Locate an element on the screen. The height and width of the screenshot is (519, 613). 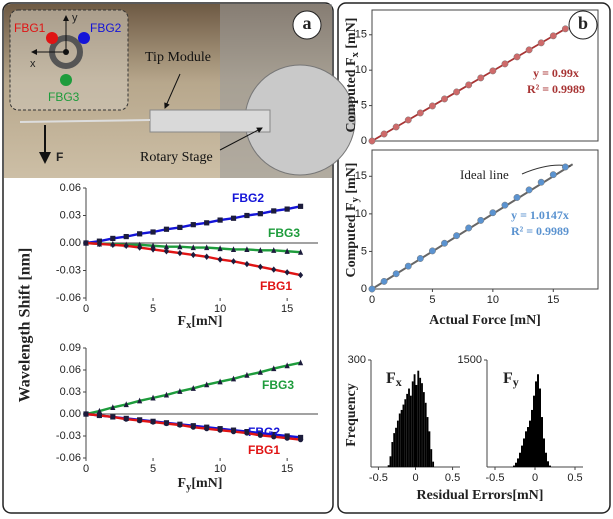
annotation: R² = 0.9989 is located at coordinates (556, 89).